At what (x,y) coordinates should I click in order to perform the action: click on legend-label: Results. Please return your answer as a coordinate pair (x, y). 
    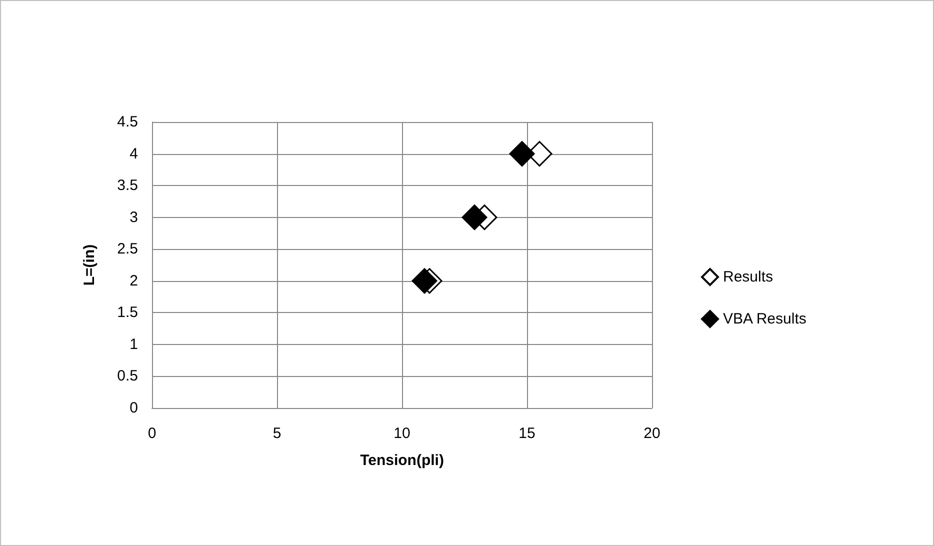
    Looking at the image, I should click on (748, 277).